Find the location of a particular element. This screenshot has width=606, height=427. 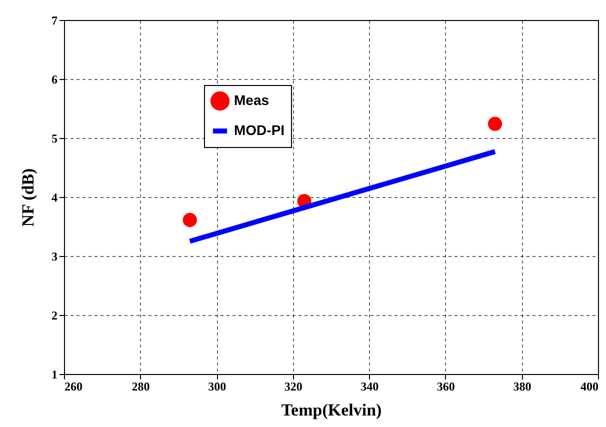

y-tick-label: 4 is located at coordinates (55, 197).